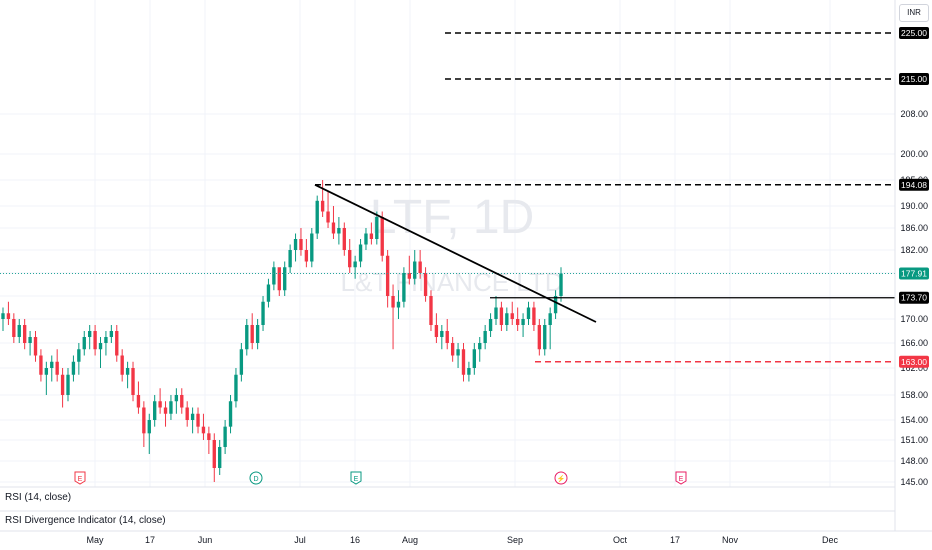  Describe the element at coordinates (452, 282) in the screenshot. I see `watermark-name: L&T FINANCE LTD` at that location.